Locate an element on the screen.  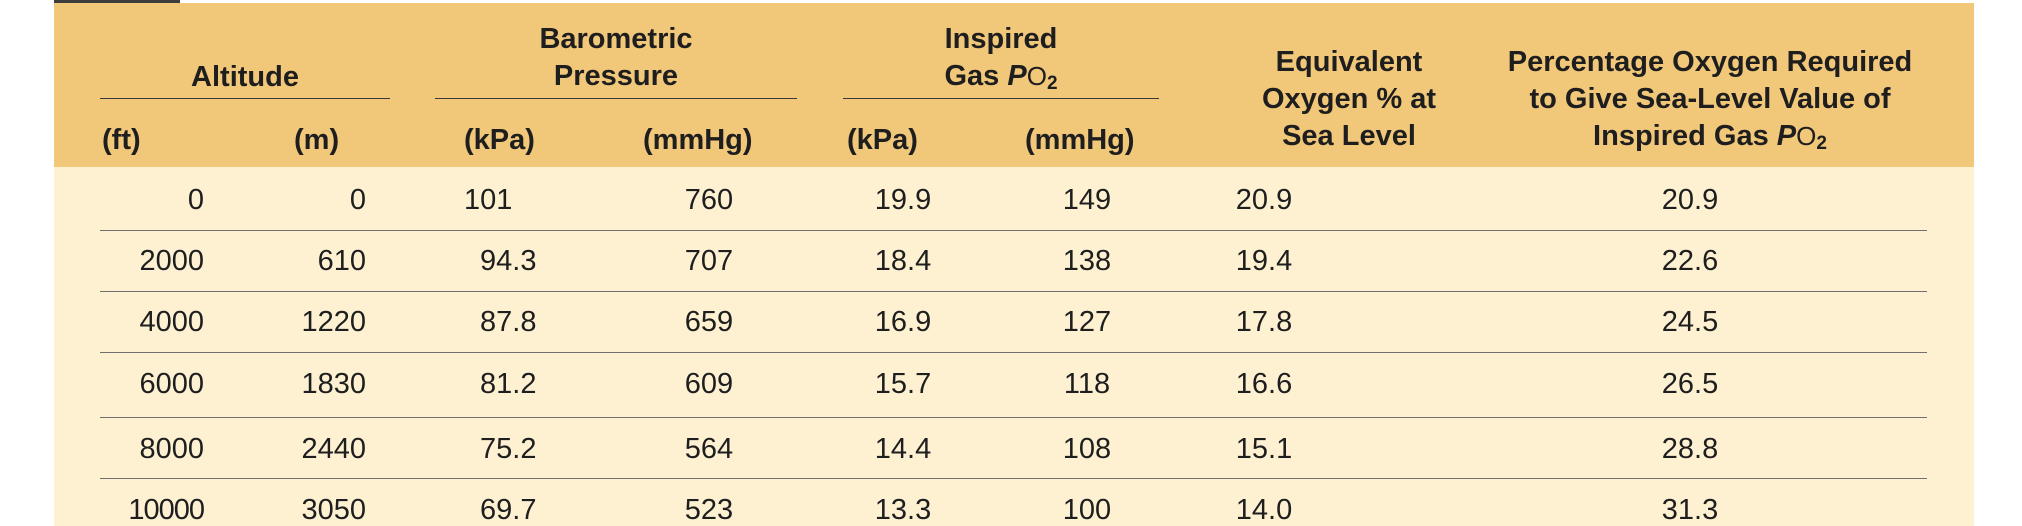
cell-m: 3050 is located at coordinates (333, 510).